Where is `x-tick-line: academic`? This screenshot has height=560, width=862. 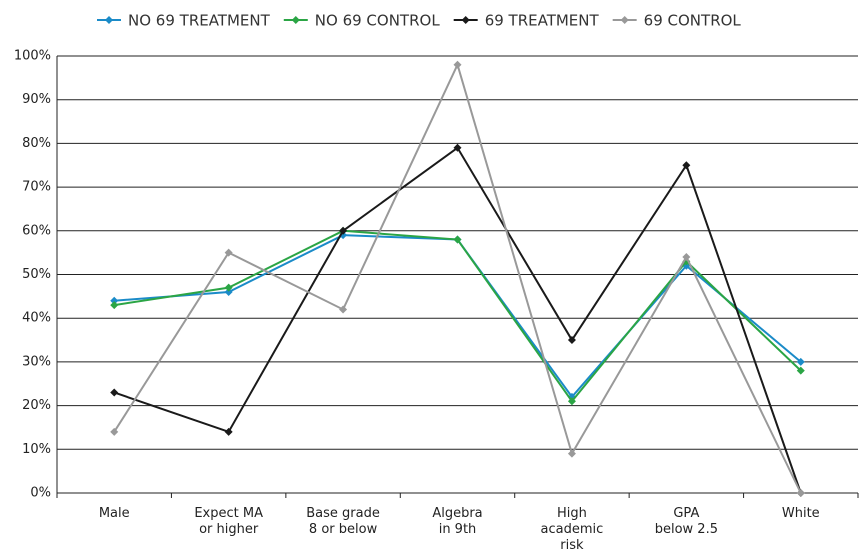
x-tick-line: academic is located at coordinates (572, 529).